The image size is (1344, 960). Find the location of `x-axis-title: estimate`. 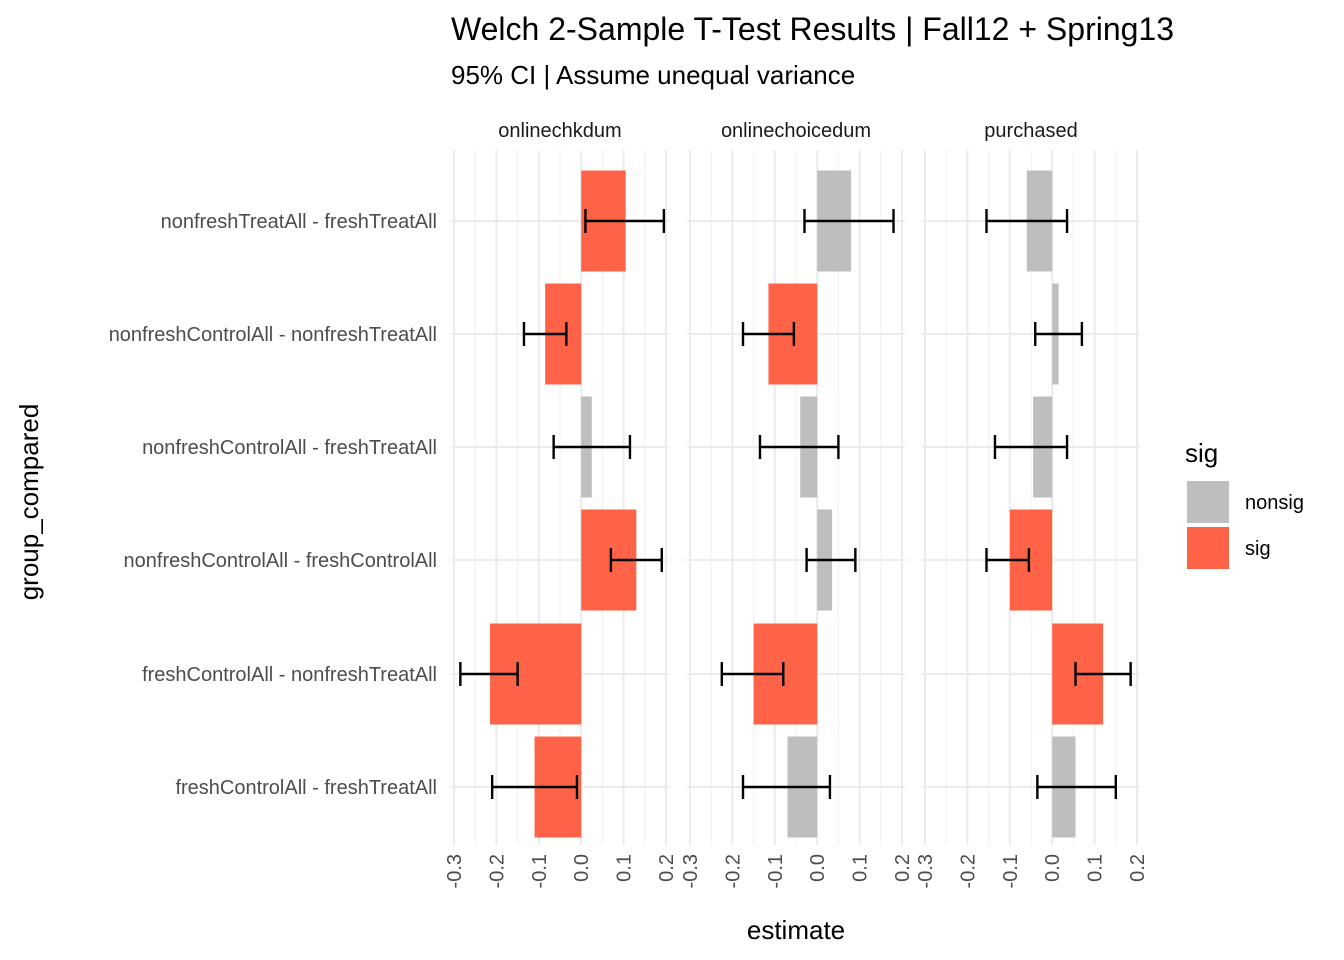

x-axis-title: estimate is located at coordinates (796, 930).